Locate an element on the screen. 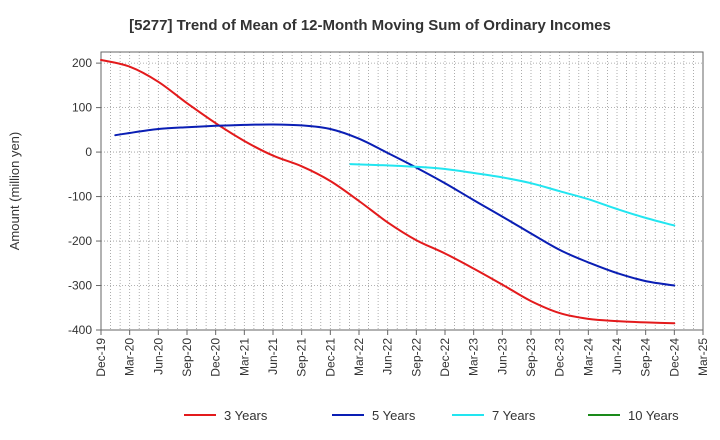  y-tick-label: -400 is located at coordinates (80, 330).